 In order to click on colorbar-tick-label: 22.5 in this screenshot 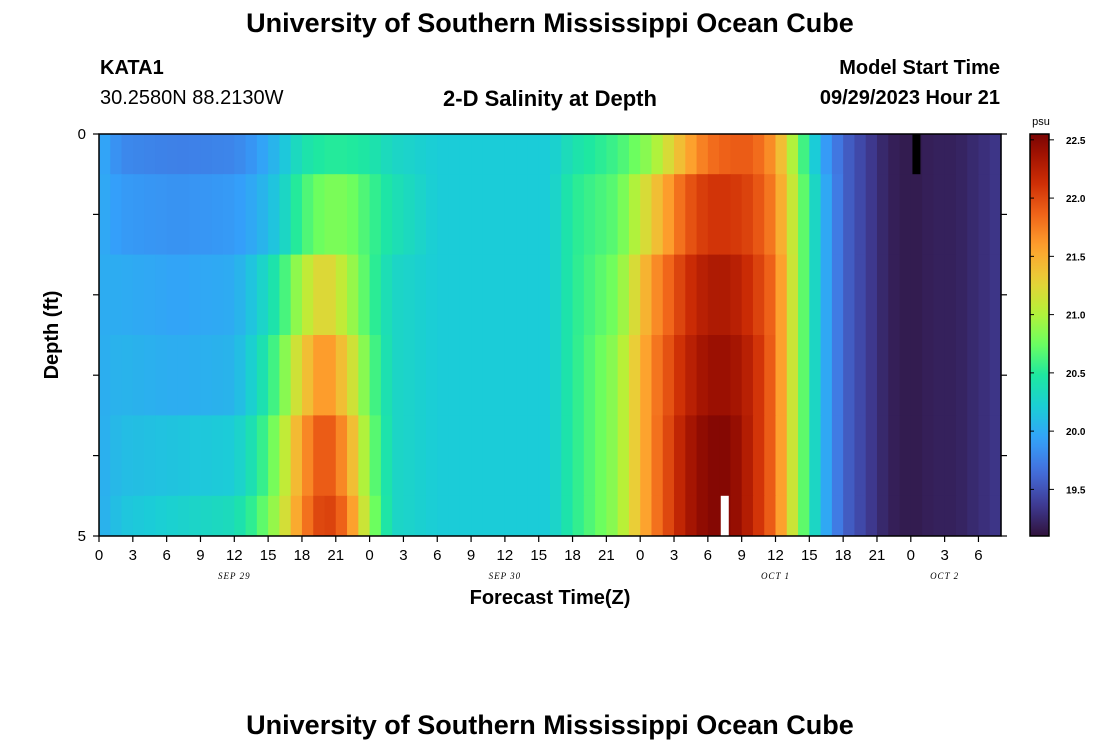, I will do `click(1076, 141)`.